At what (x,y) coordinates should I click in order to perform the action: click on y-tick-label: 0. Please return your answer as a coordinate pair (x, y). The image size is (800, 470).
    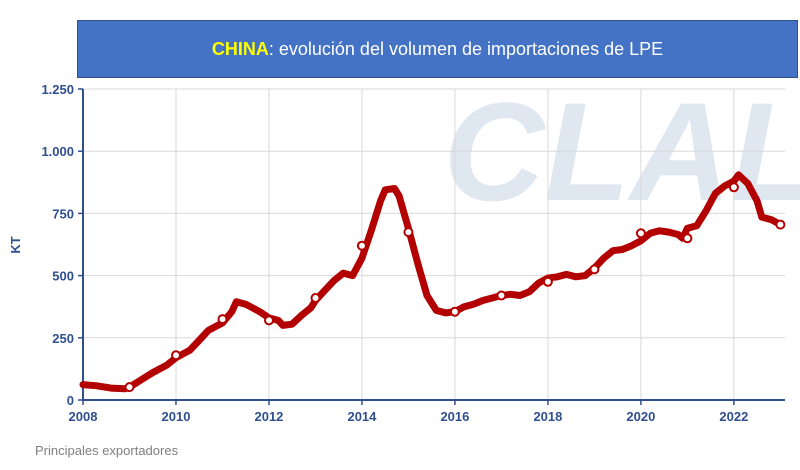
    Looking at the image, I should click on (70, 400).